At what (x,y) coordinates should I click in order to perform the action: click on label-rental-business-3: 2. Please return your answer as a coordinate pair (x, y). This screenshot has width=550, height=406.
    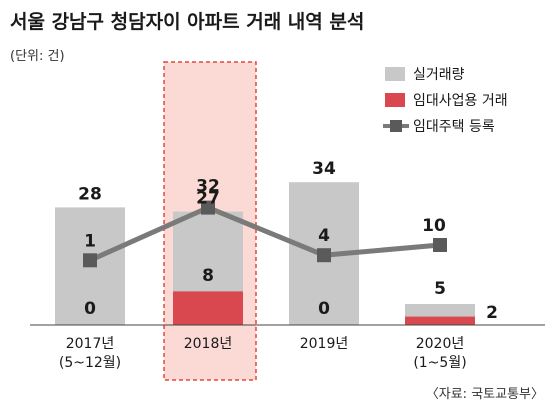
    Looking at the image, I should click on (492, 313).